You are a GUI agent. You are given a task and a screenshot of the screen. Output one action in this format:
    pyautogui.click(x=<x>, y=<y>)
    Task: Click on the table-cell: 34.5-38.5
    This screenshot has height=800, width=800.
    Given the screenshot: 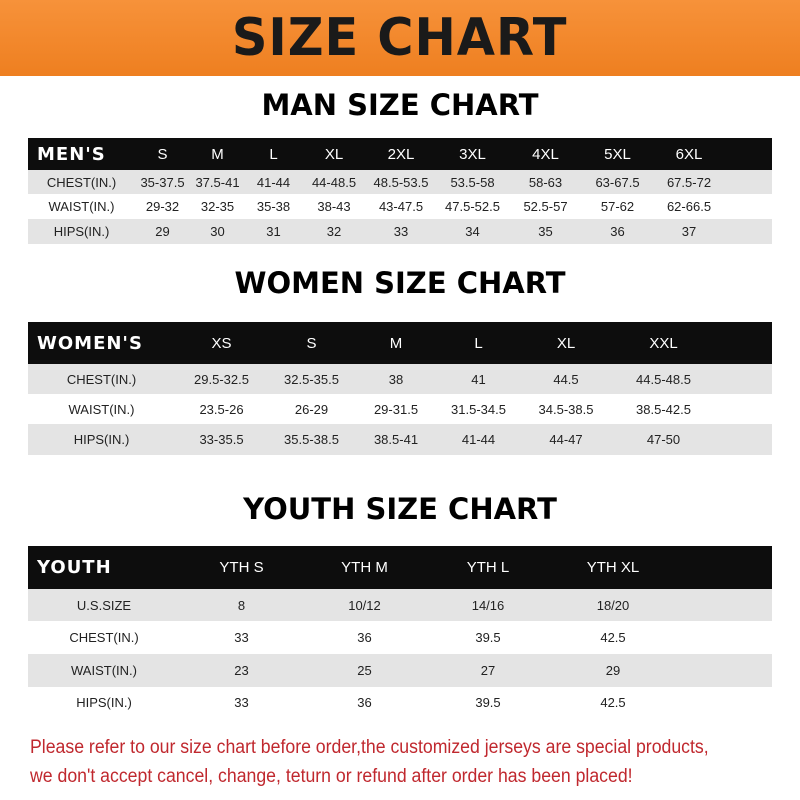 What is the action you would take?
    pyautogui.click(x=566, y=409)
    